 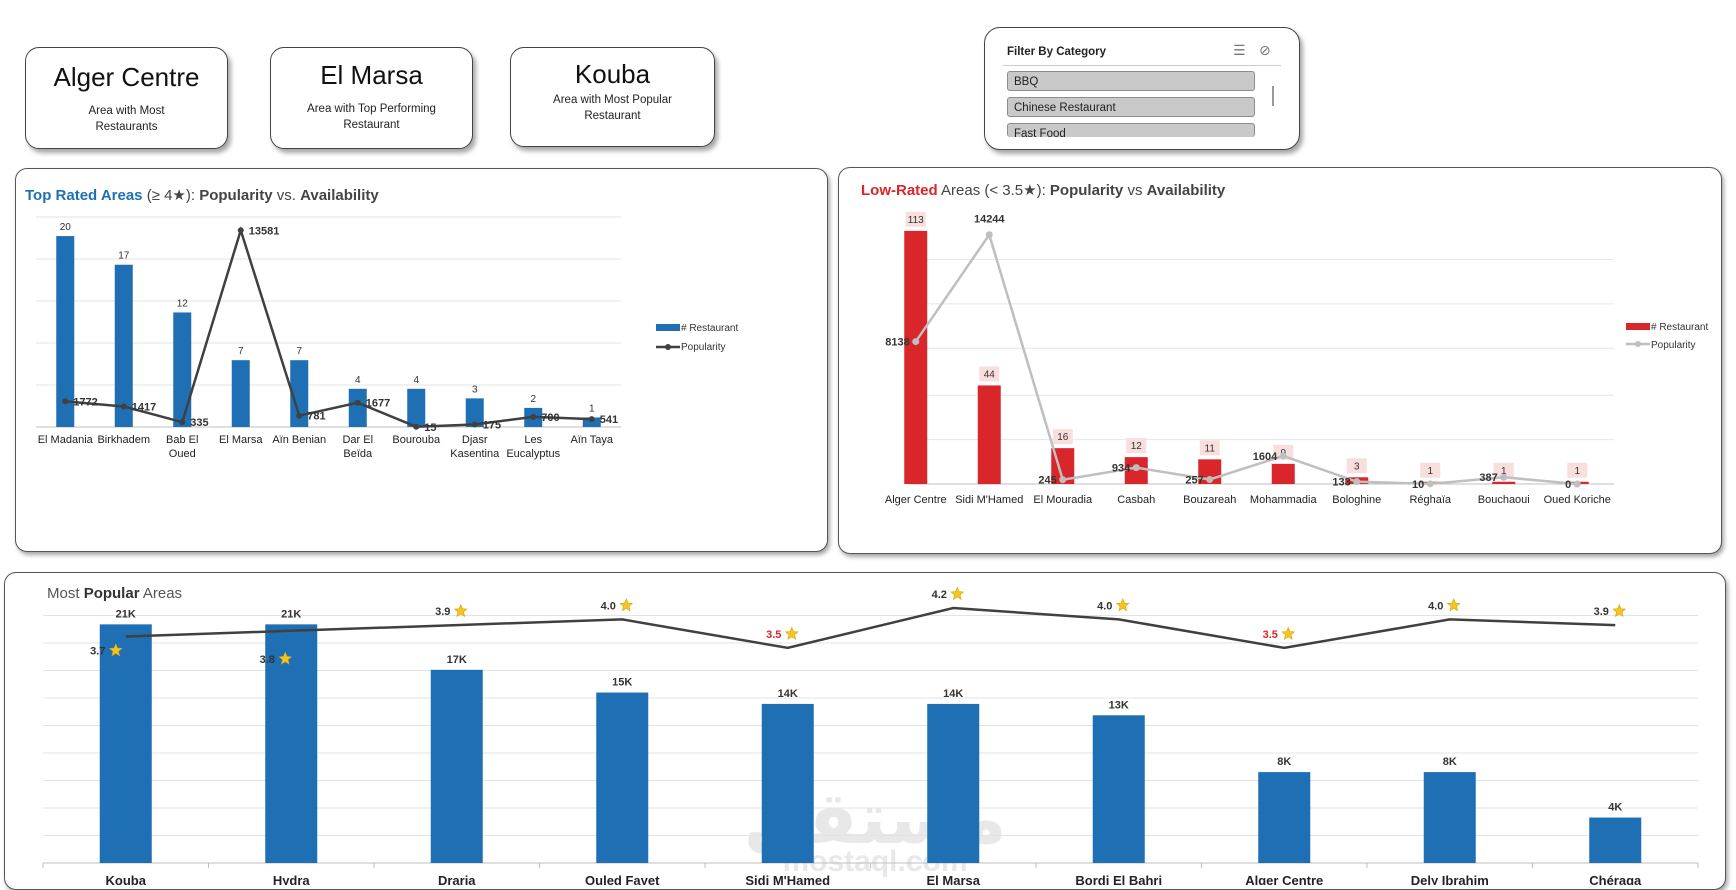 I want to click on slicer-title: Filter By Category, so click(x=1057, y=52).